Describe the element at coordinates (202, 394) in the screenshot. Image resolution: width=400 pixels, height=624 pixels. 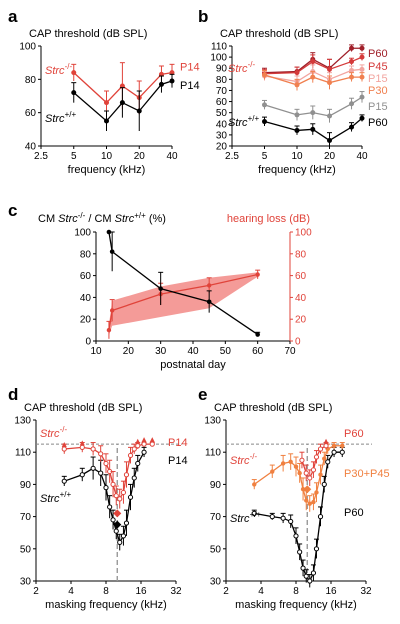
I see `e-panel-label: e` at that location.